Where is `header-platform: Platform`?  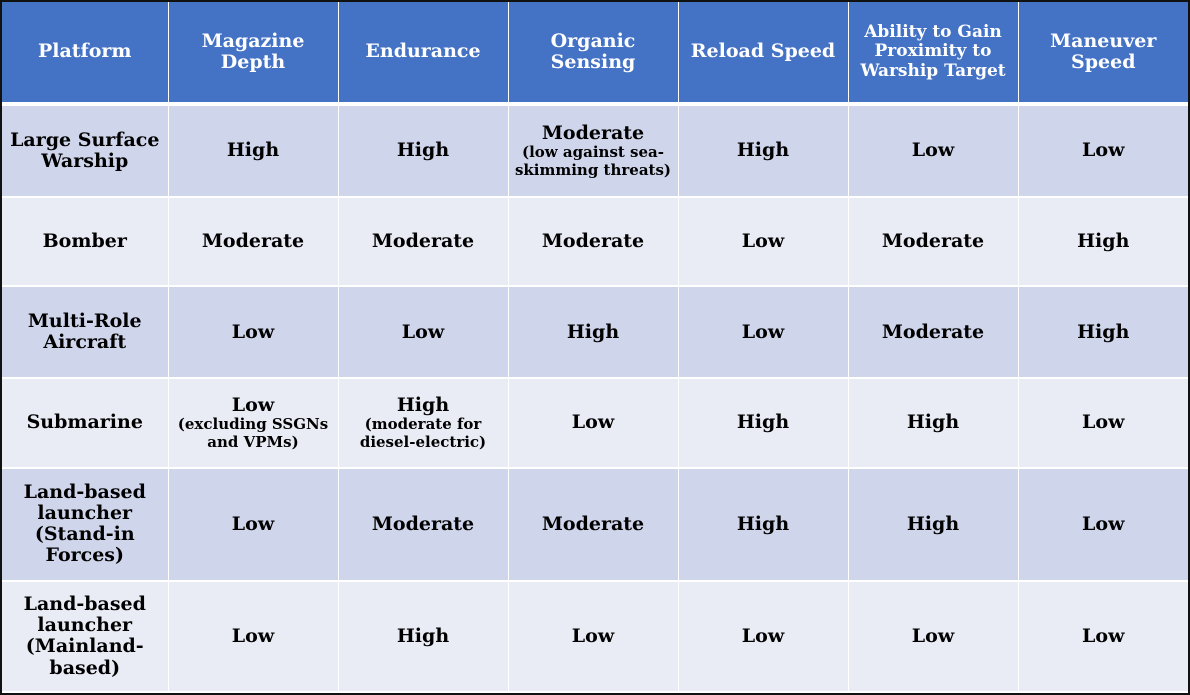
header-platform: Platform is located at coordinates (85, 54).